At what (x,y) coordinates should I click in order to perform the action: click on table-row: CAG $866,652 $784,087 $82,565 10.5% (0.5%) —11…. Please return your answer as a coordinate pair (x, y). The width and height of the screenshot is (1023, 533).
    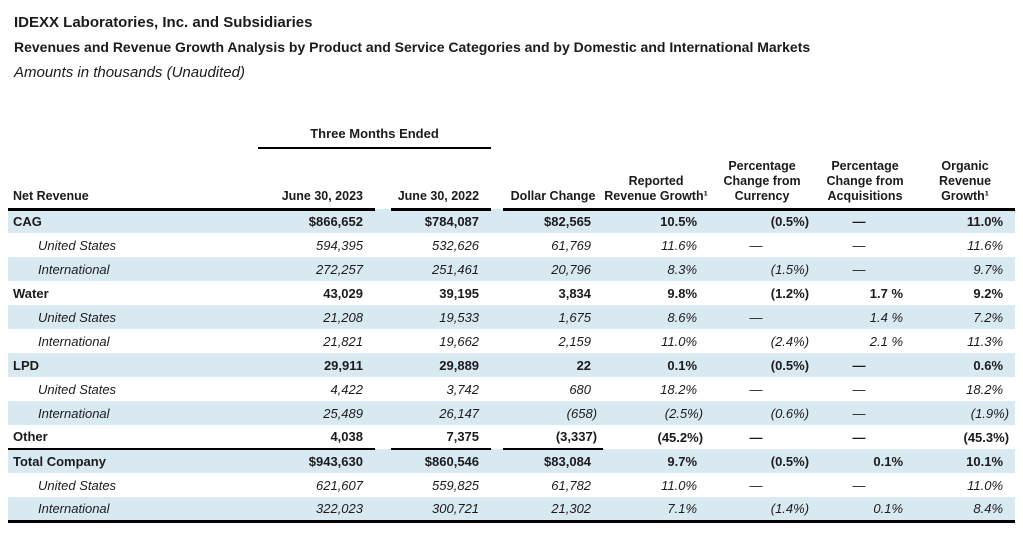
    Looking at the image, I should click on (512, 221).